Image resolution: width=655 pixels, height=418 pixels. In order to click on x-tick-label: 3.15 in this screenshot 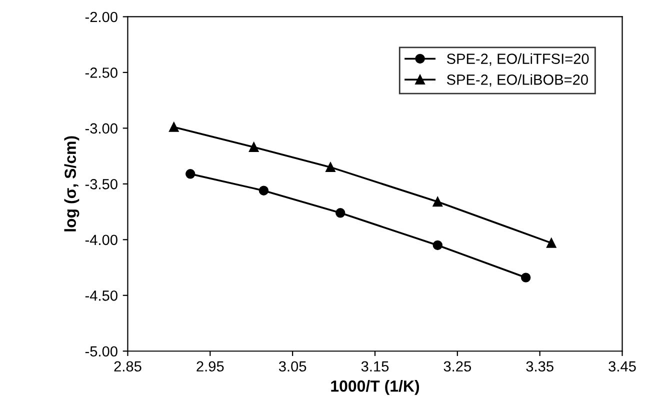, I will do `click(375, 366)`.